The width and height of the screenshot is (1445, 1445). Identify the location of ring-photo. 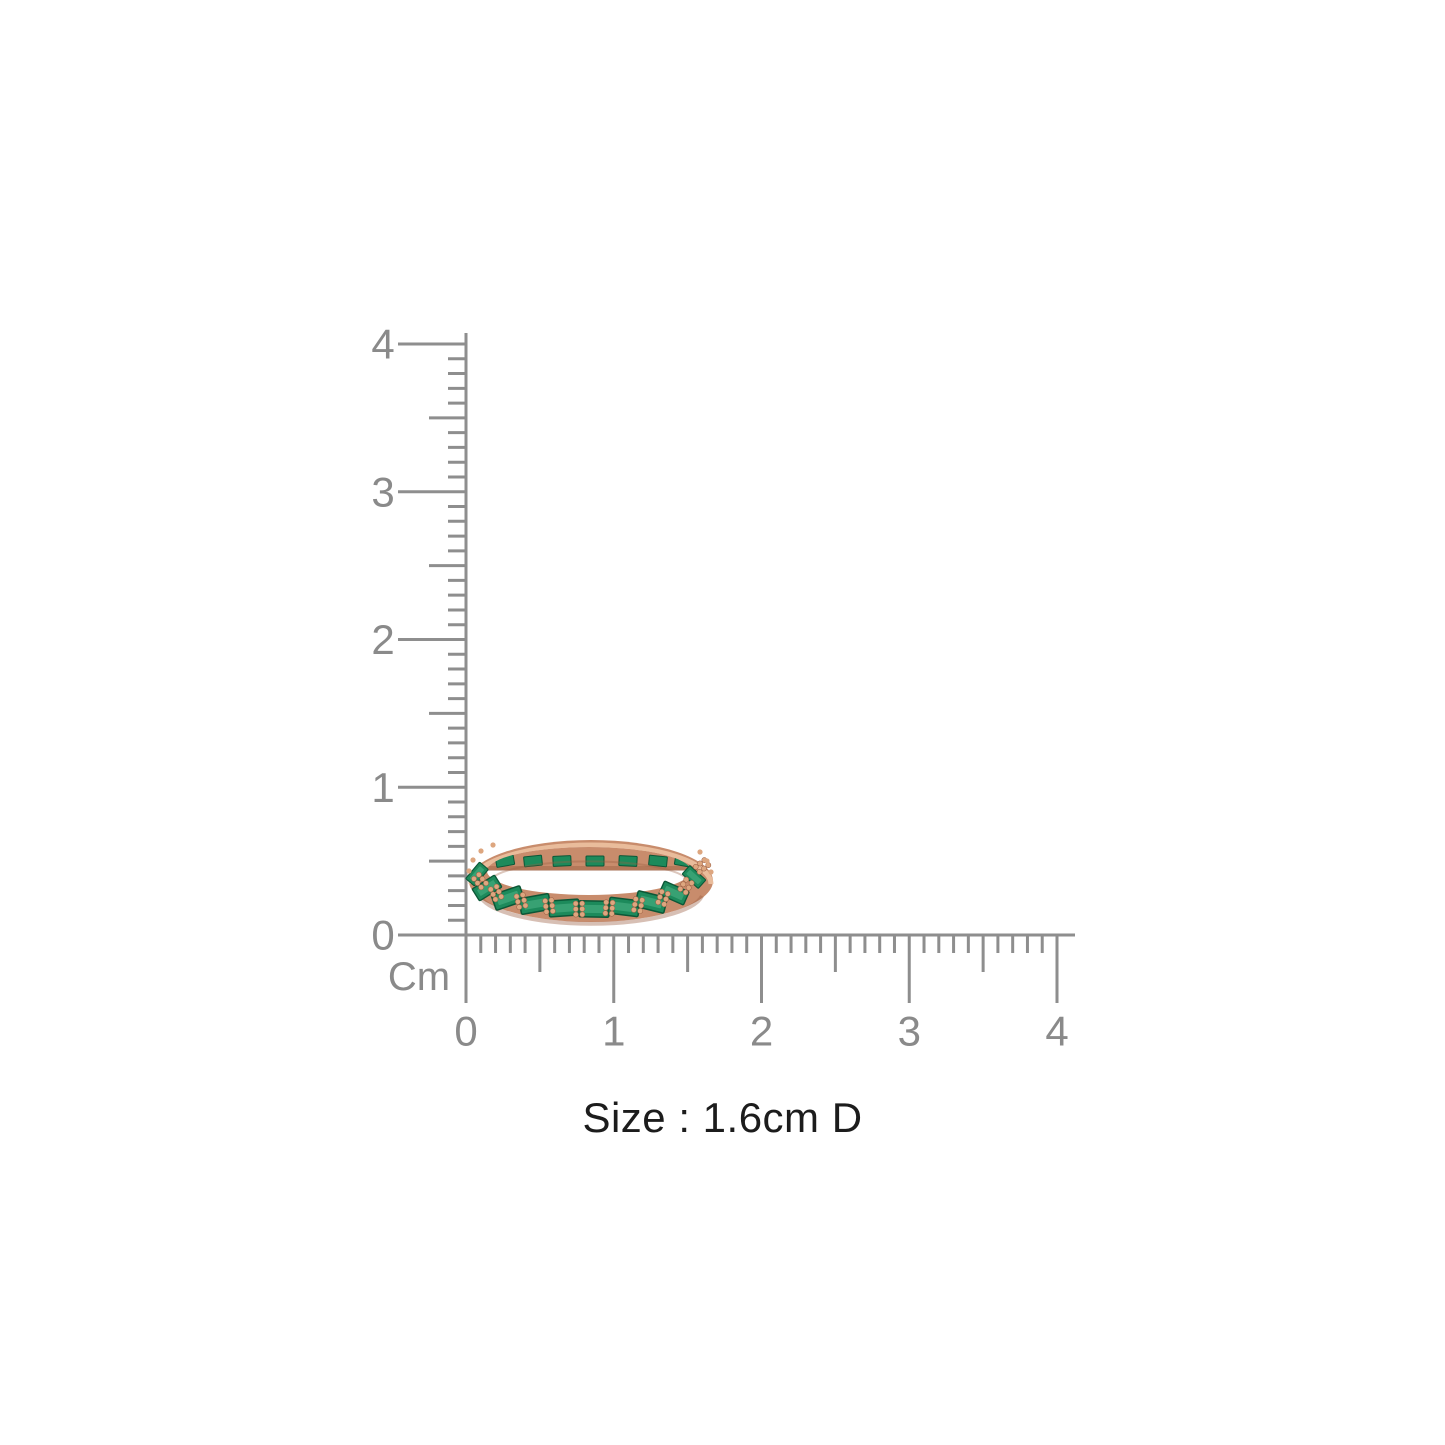
(589, 883).